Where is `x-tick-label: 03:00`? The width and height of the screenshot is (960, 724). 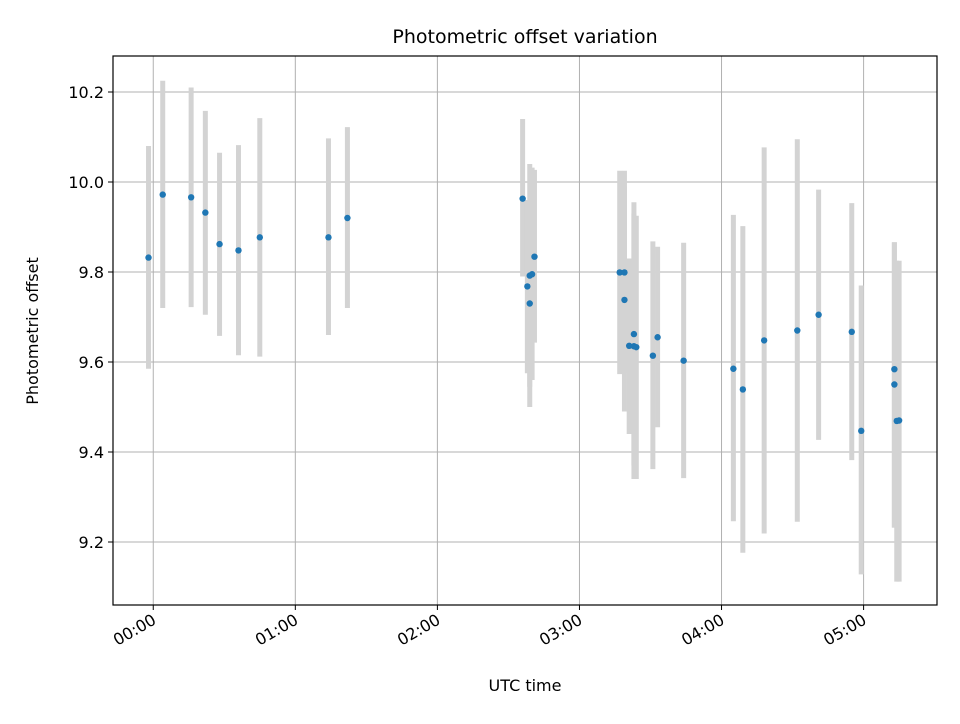 x-tick-label: 03:00 is located at coordinates (560, 630).